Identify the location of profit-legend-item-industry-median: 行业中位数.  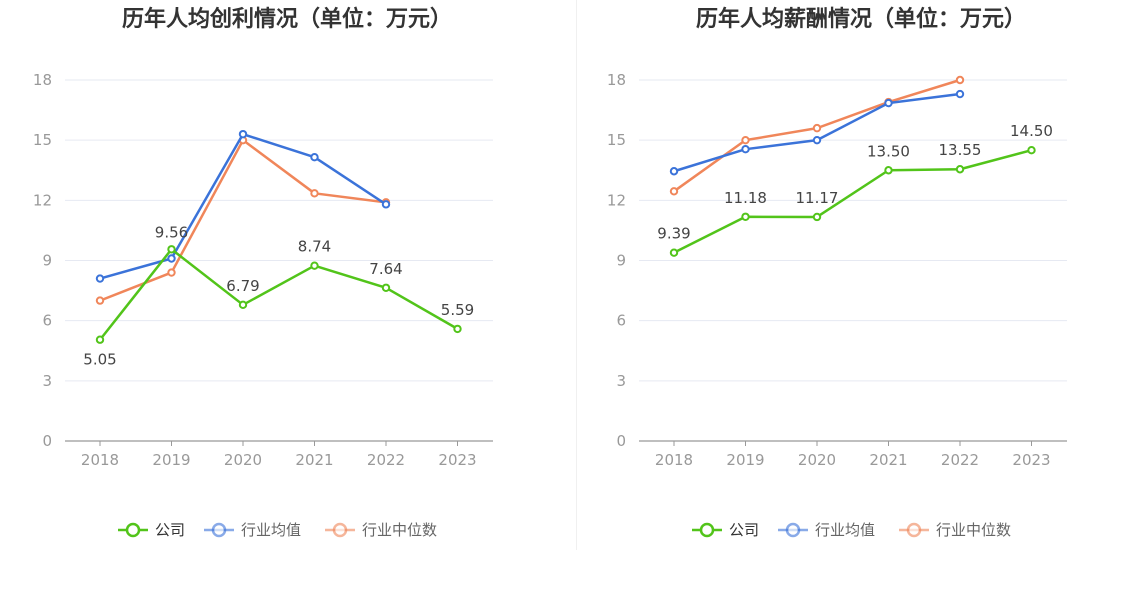
(381, 530).